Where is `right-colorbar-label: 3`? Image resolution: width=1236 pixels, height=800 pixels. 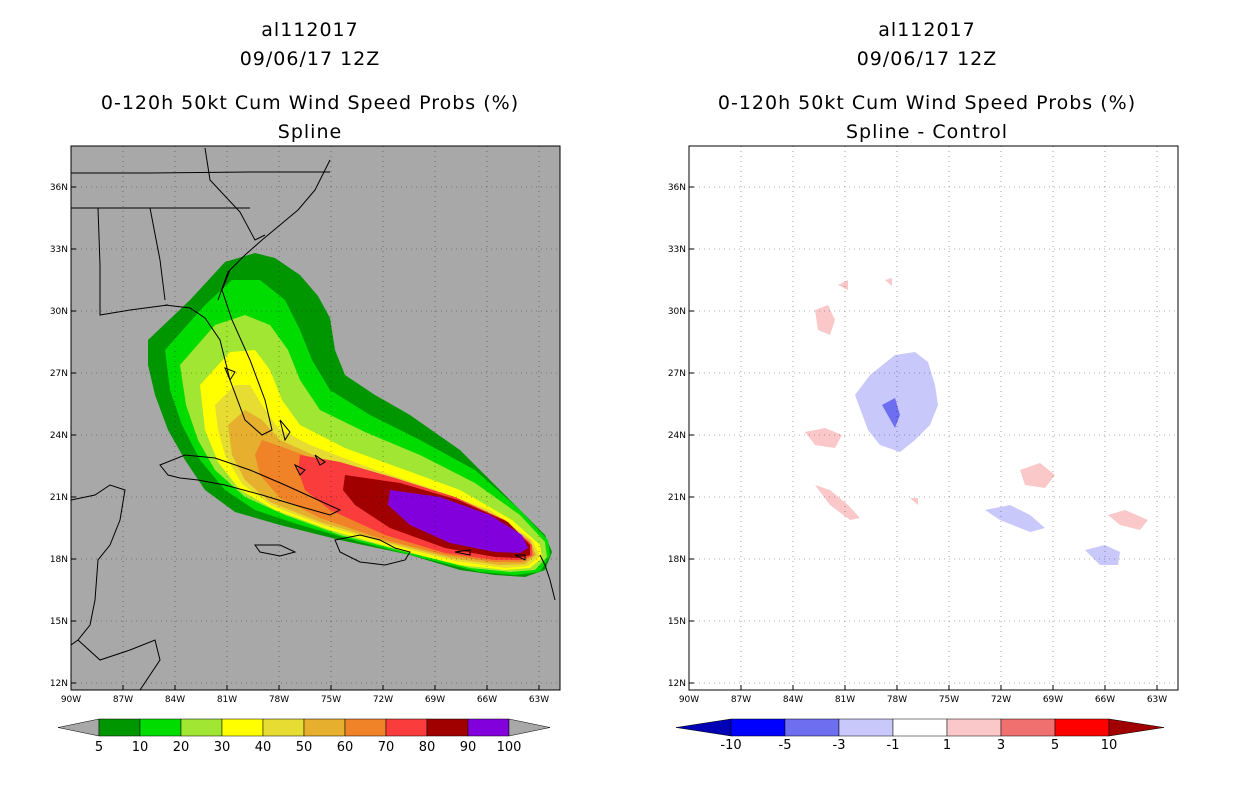
right-colorbar-label: 3 is located at coordinates (1001, 745).